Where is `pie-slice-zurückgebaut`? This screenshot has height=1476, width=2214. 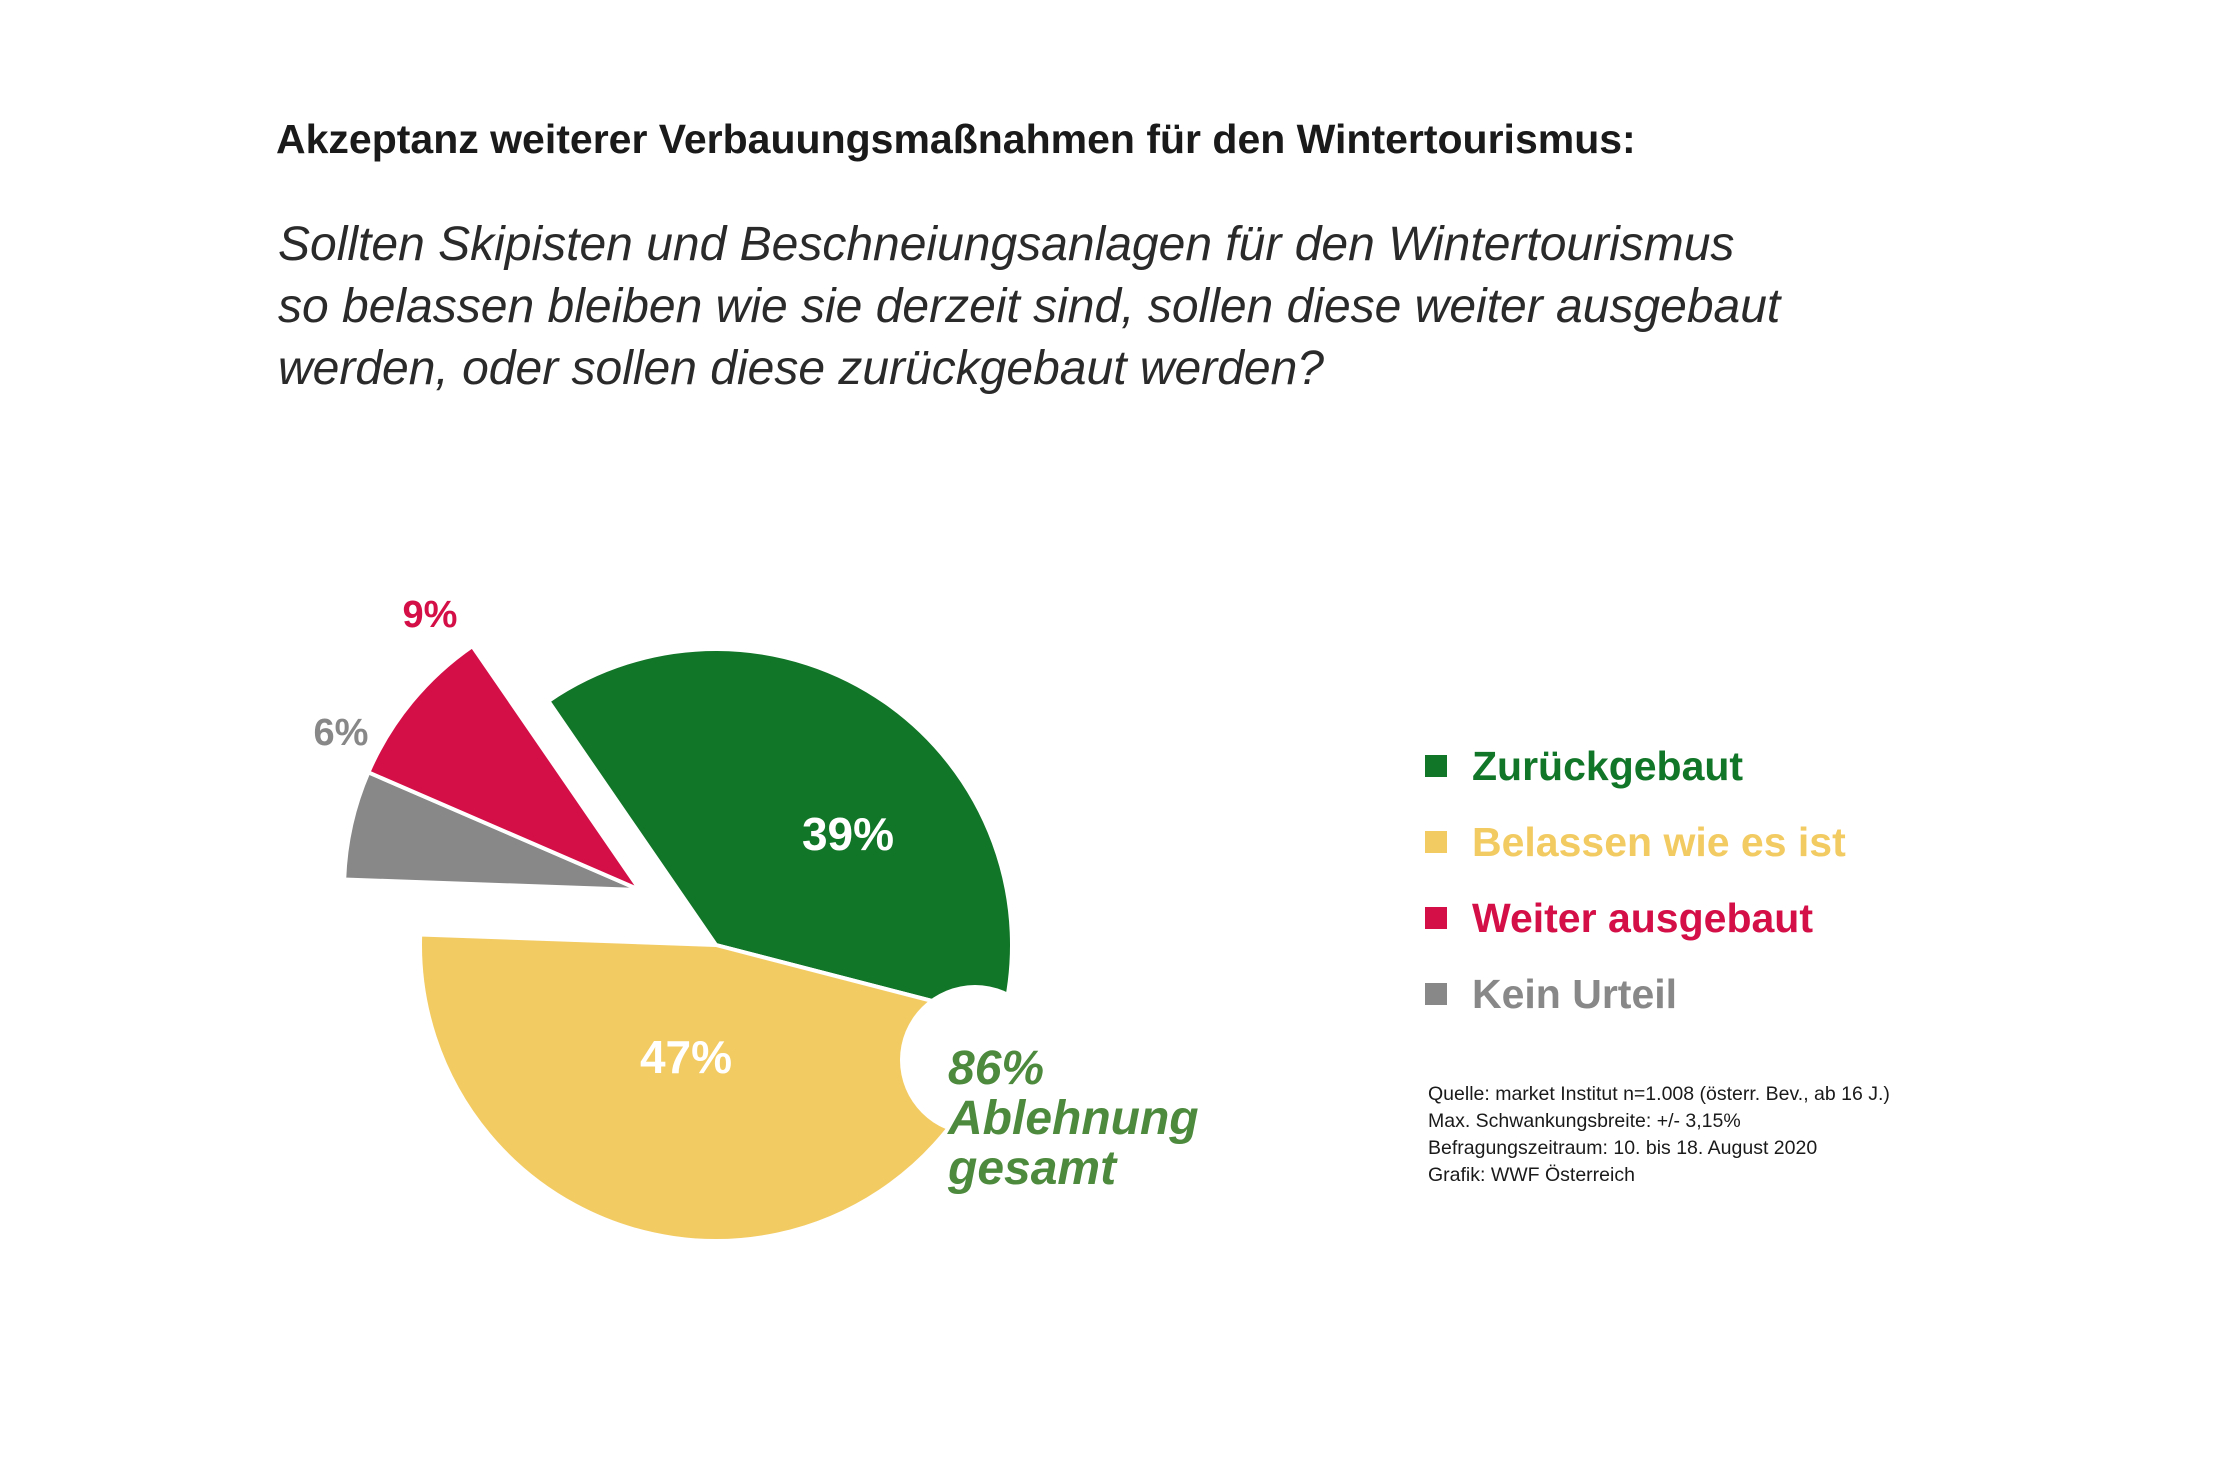 pie-slice-zurückgebaut is located at coordinates (780, 834).